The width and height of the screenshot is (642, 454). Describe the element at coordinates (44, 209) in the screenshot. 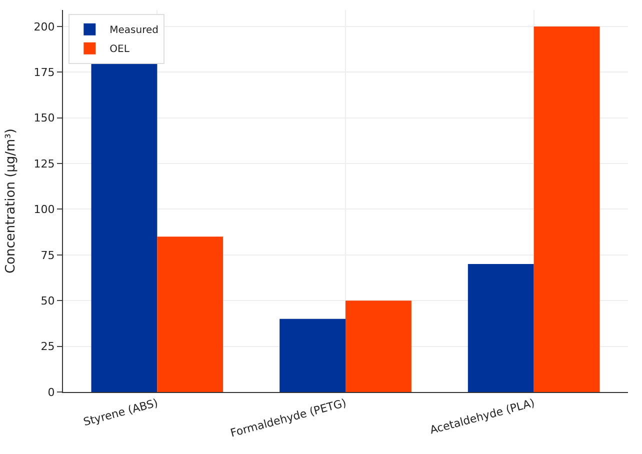

I see `y-tick-label: 100` at that location.